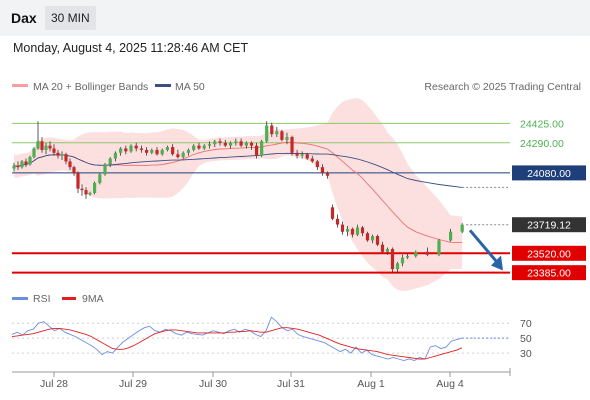 This screenshot has height=400, width=590. I want to click on time-axis-label: Jul 28, so click(54, 384).